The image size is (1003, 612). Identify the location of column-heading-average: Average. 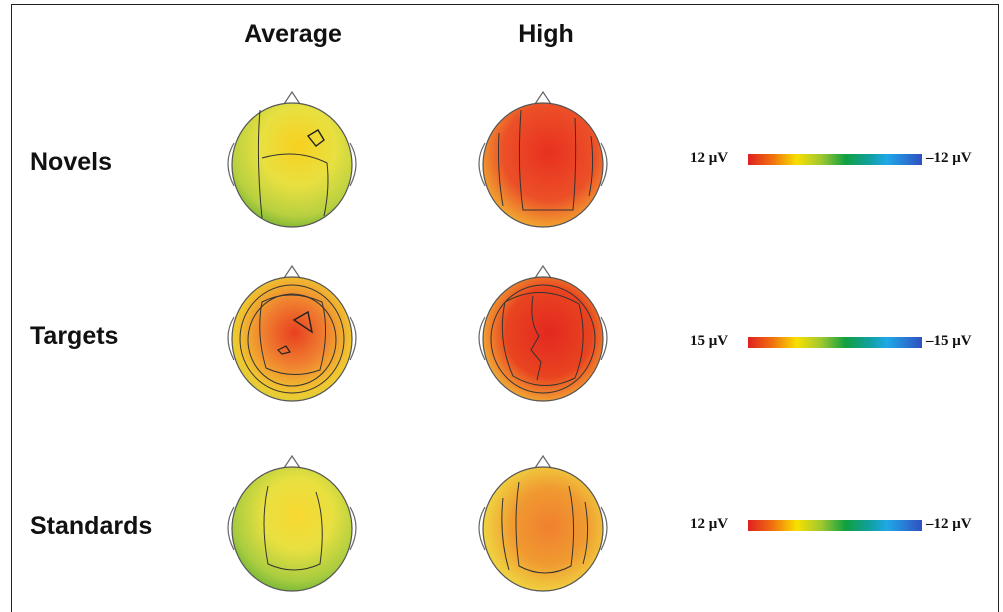
(293, 34).